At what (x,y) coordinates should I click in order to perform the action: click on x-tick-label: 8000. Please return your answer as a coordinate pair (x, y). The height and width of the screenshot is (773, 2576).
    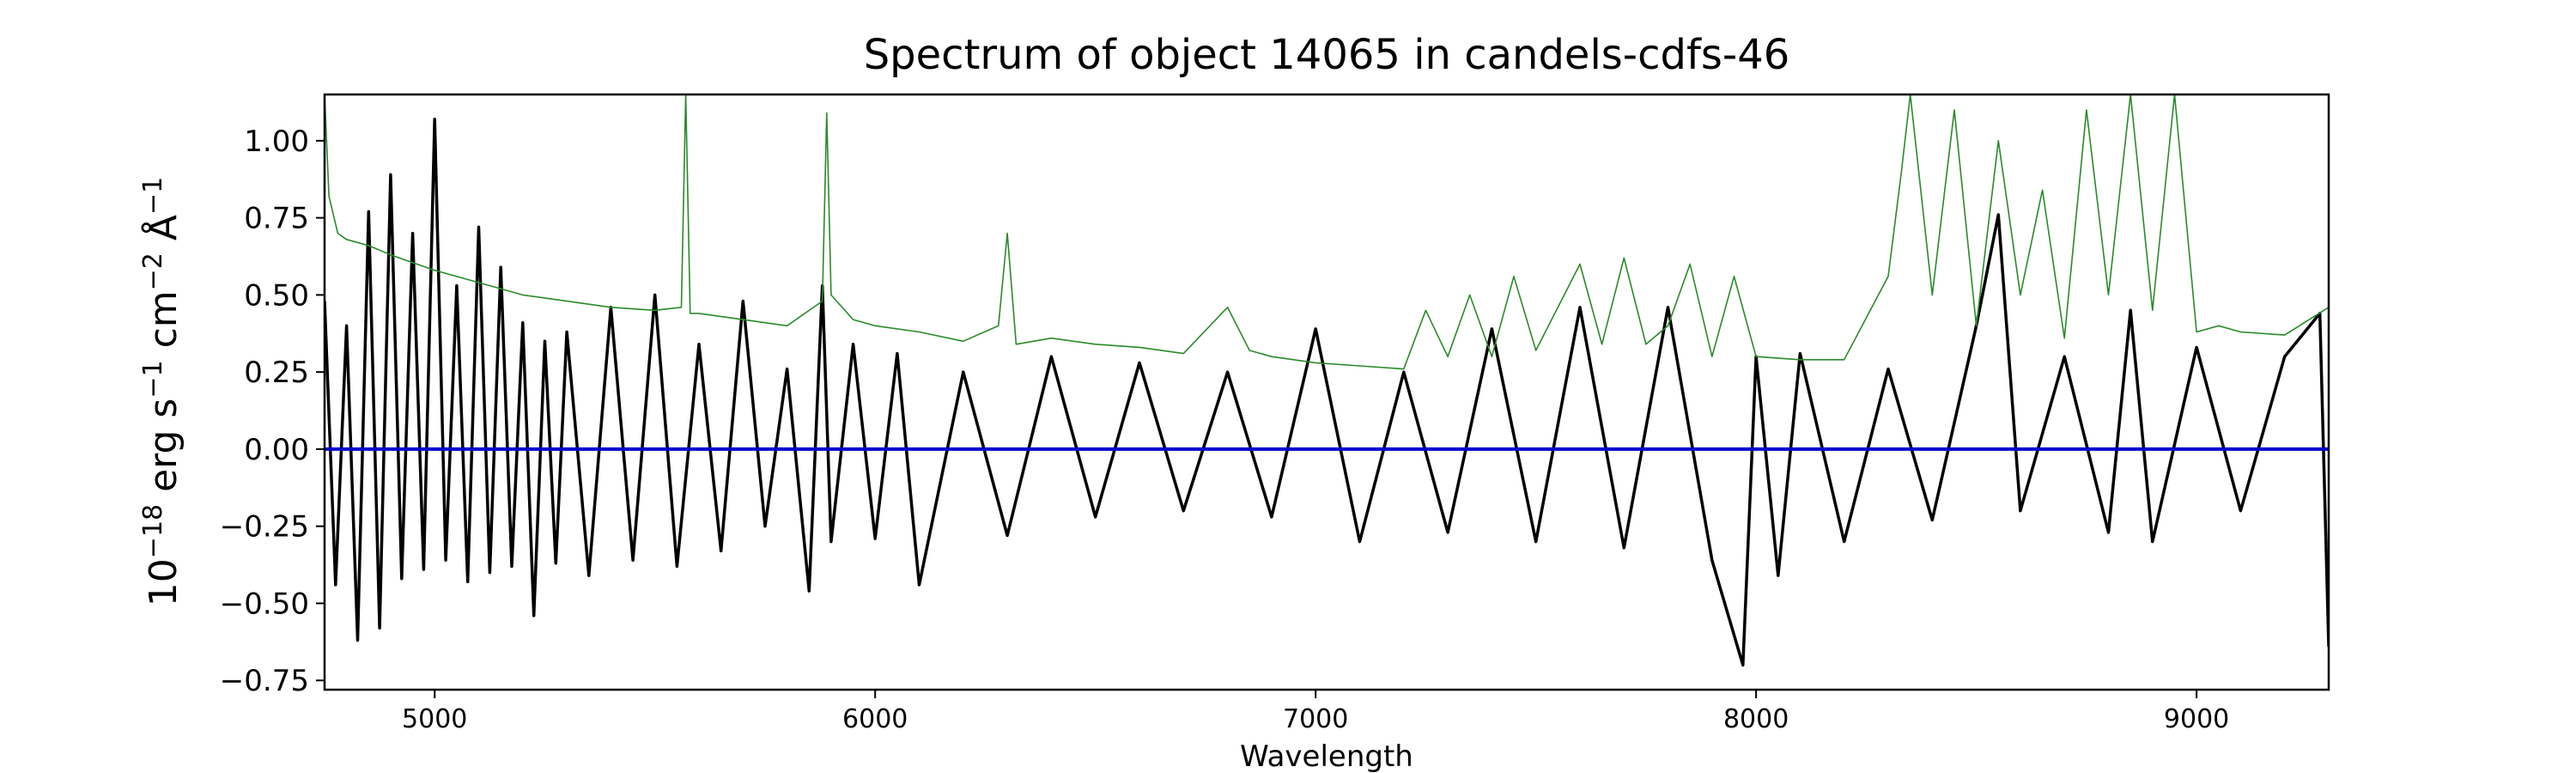
    Looking at the image, I should click on (1756, 719).